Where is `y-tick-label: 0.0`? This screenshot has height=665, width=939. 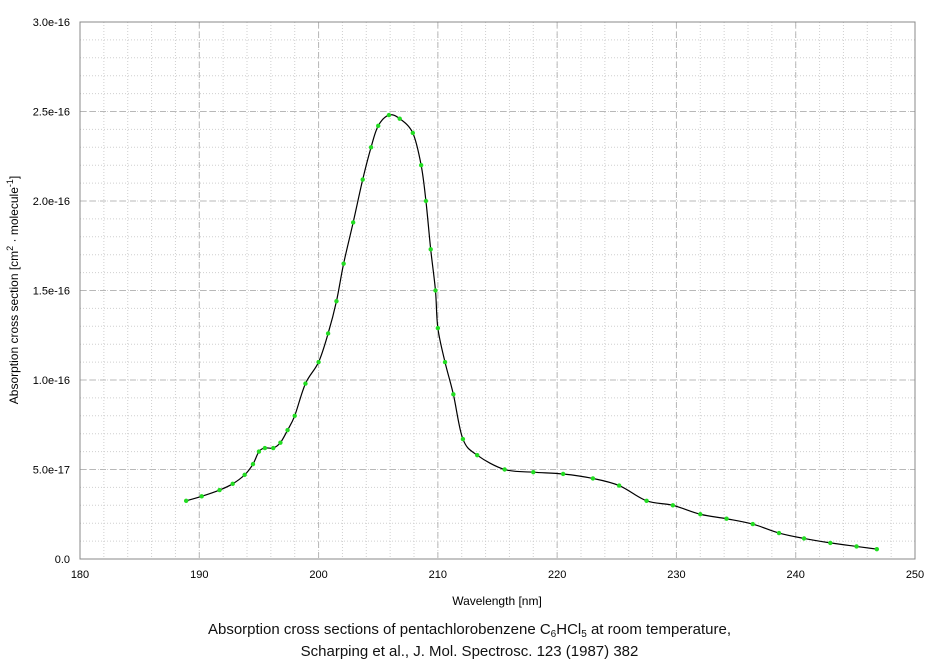
y-tick-label: 0.0 is located at coordinates (62, 560).